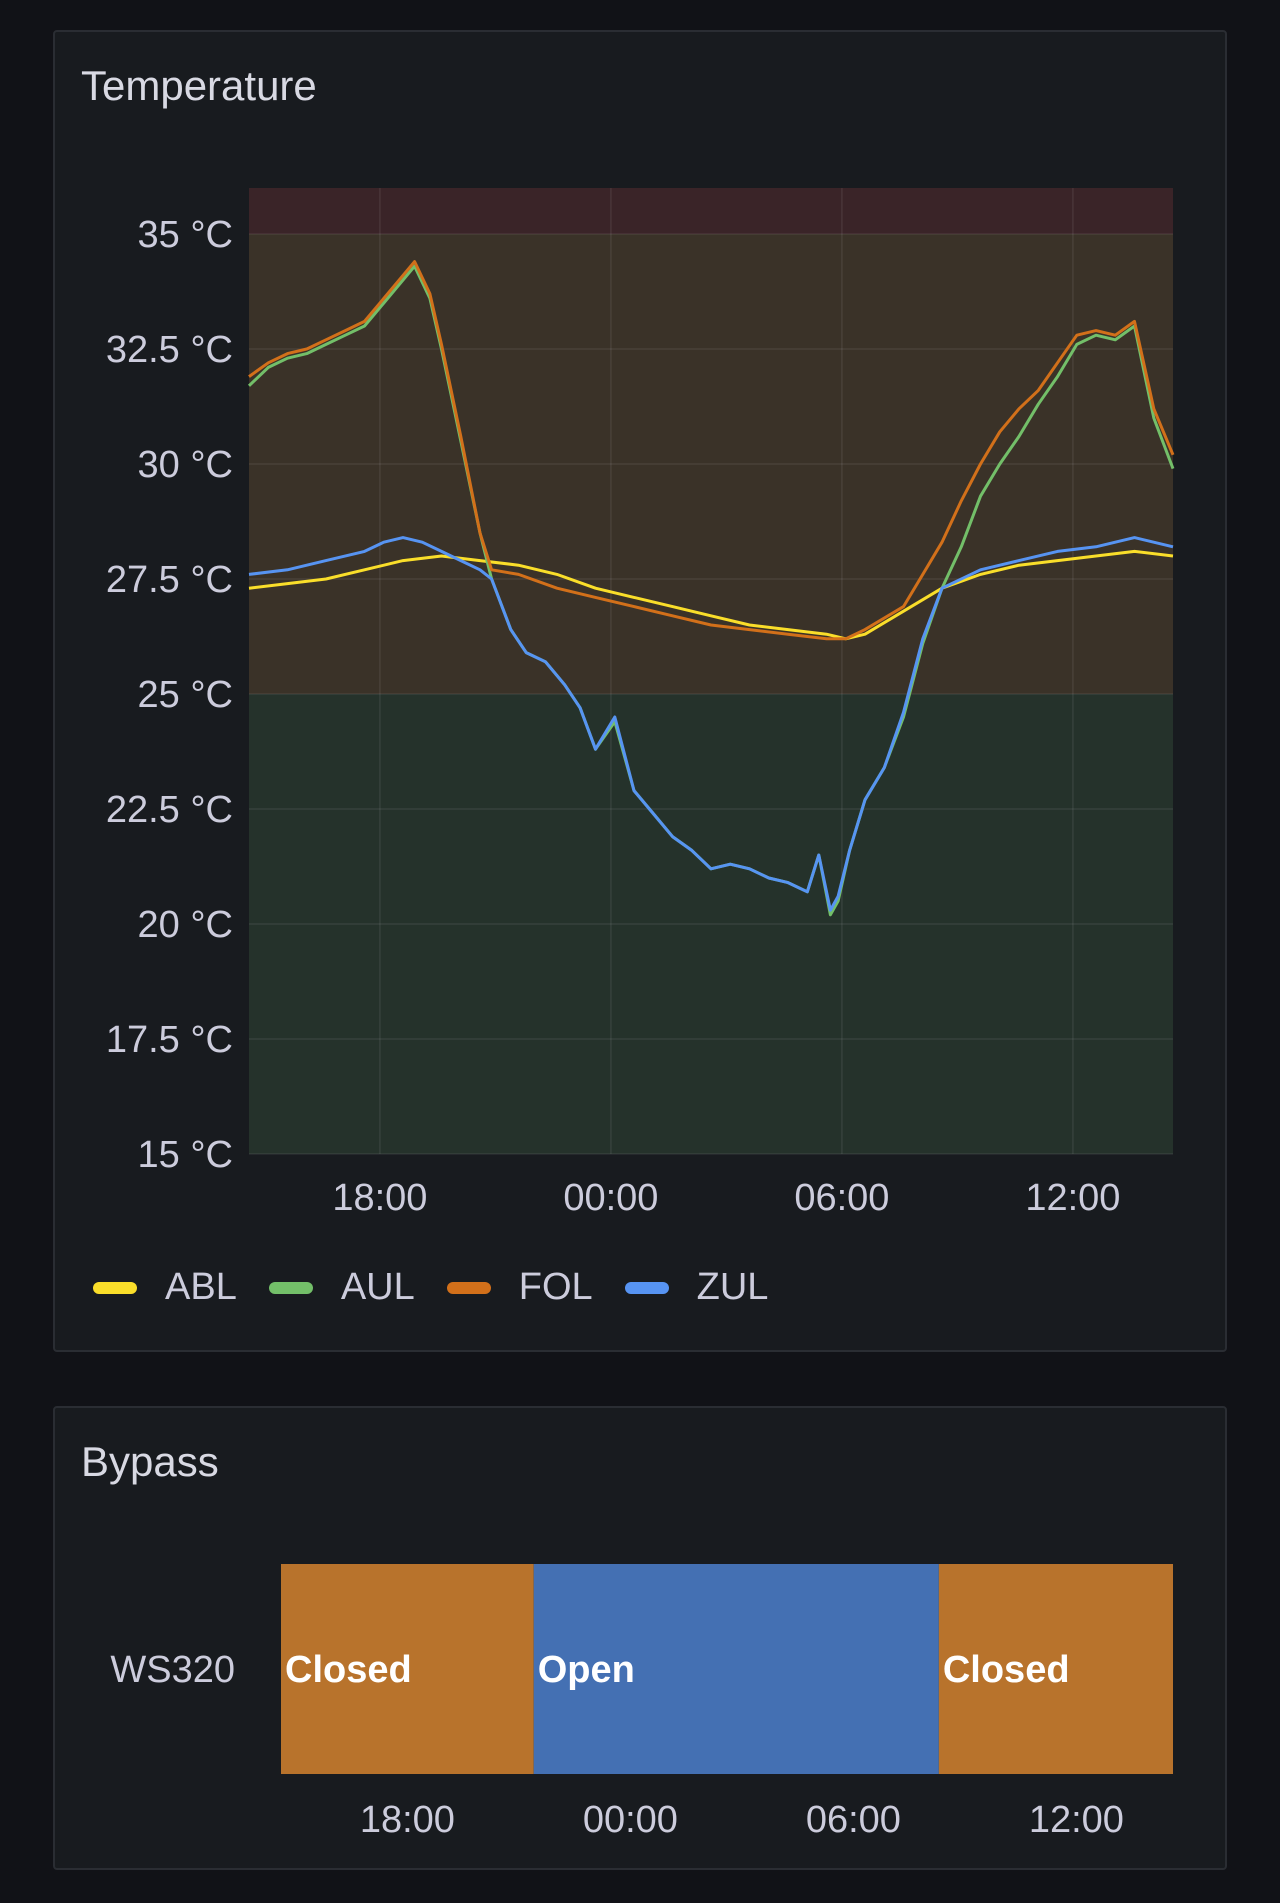 The image size is (1280, 1903). What do you see at coordinates (586, 1670) in the screenshot?
I see `state-label: Open` at bounding box center [586, 1670].